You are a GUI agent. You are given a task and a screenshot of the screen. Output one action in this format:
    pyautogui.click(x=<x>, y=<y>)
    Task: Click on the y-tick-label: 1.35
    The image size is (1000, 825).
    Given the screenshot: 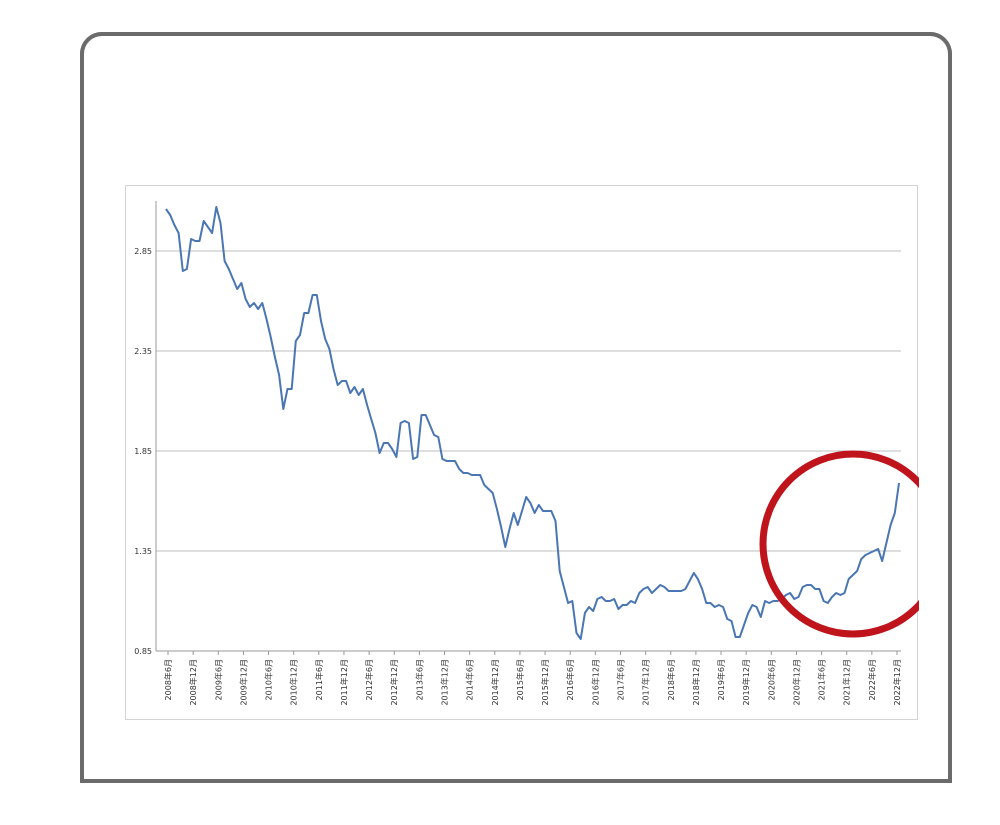 What is the action you would take?
    pyautogui.click(x=143, y=551)
    